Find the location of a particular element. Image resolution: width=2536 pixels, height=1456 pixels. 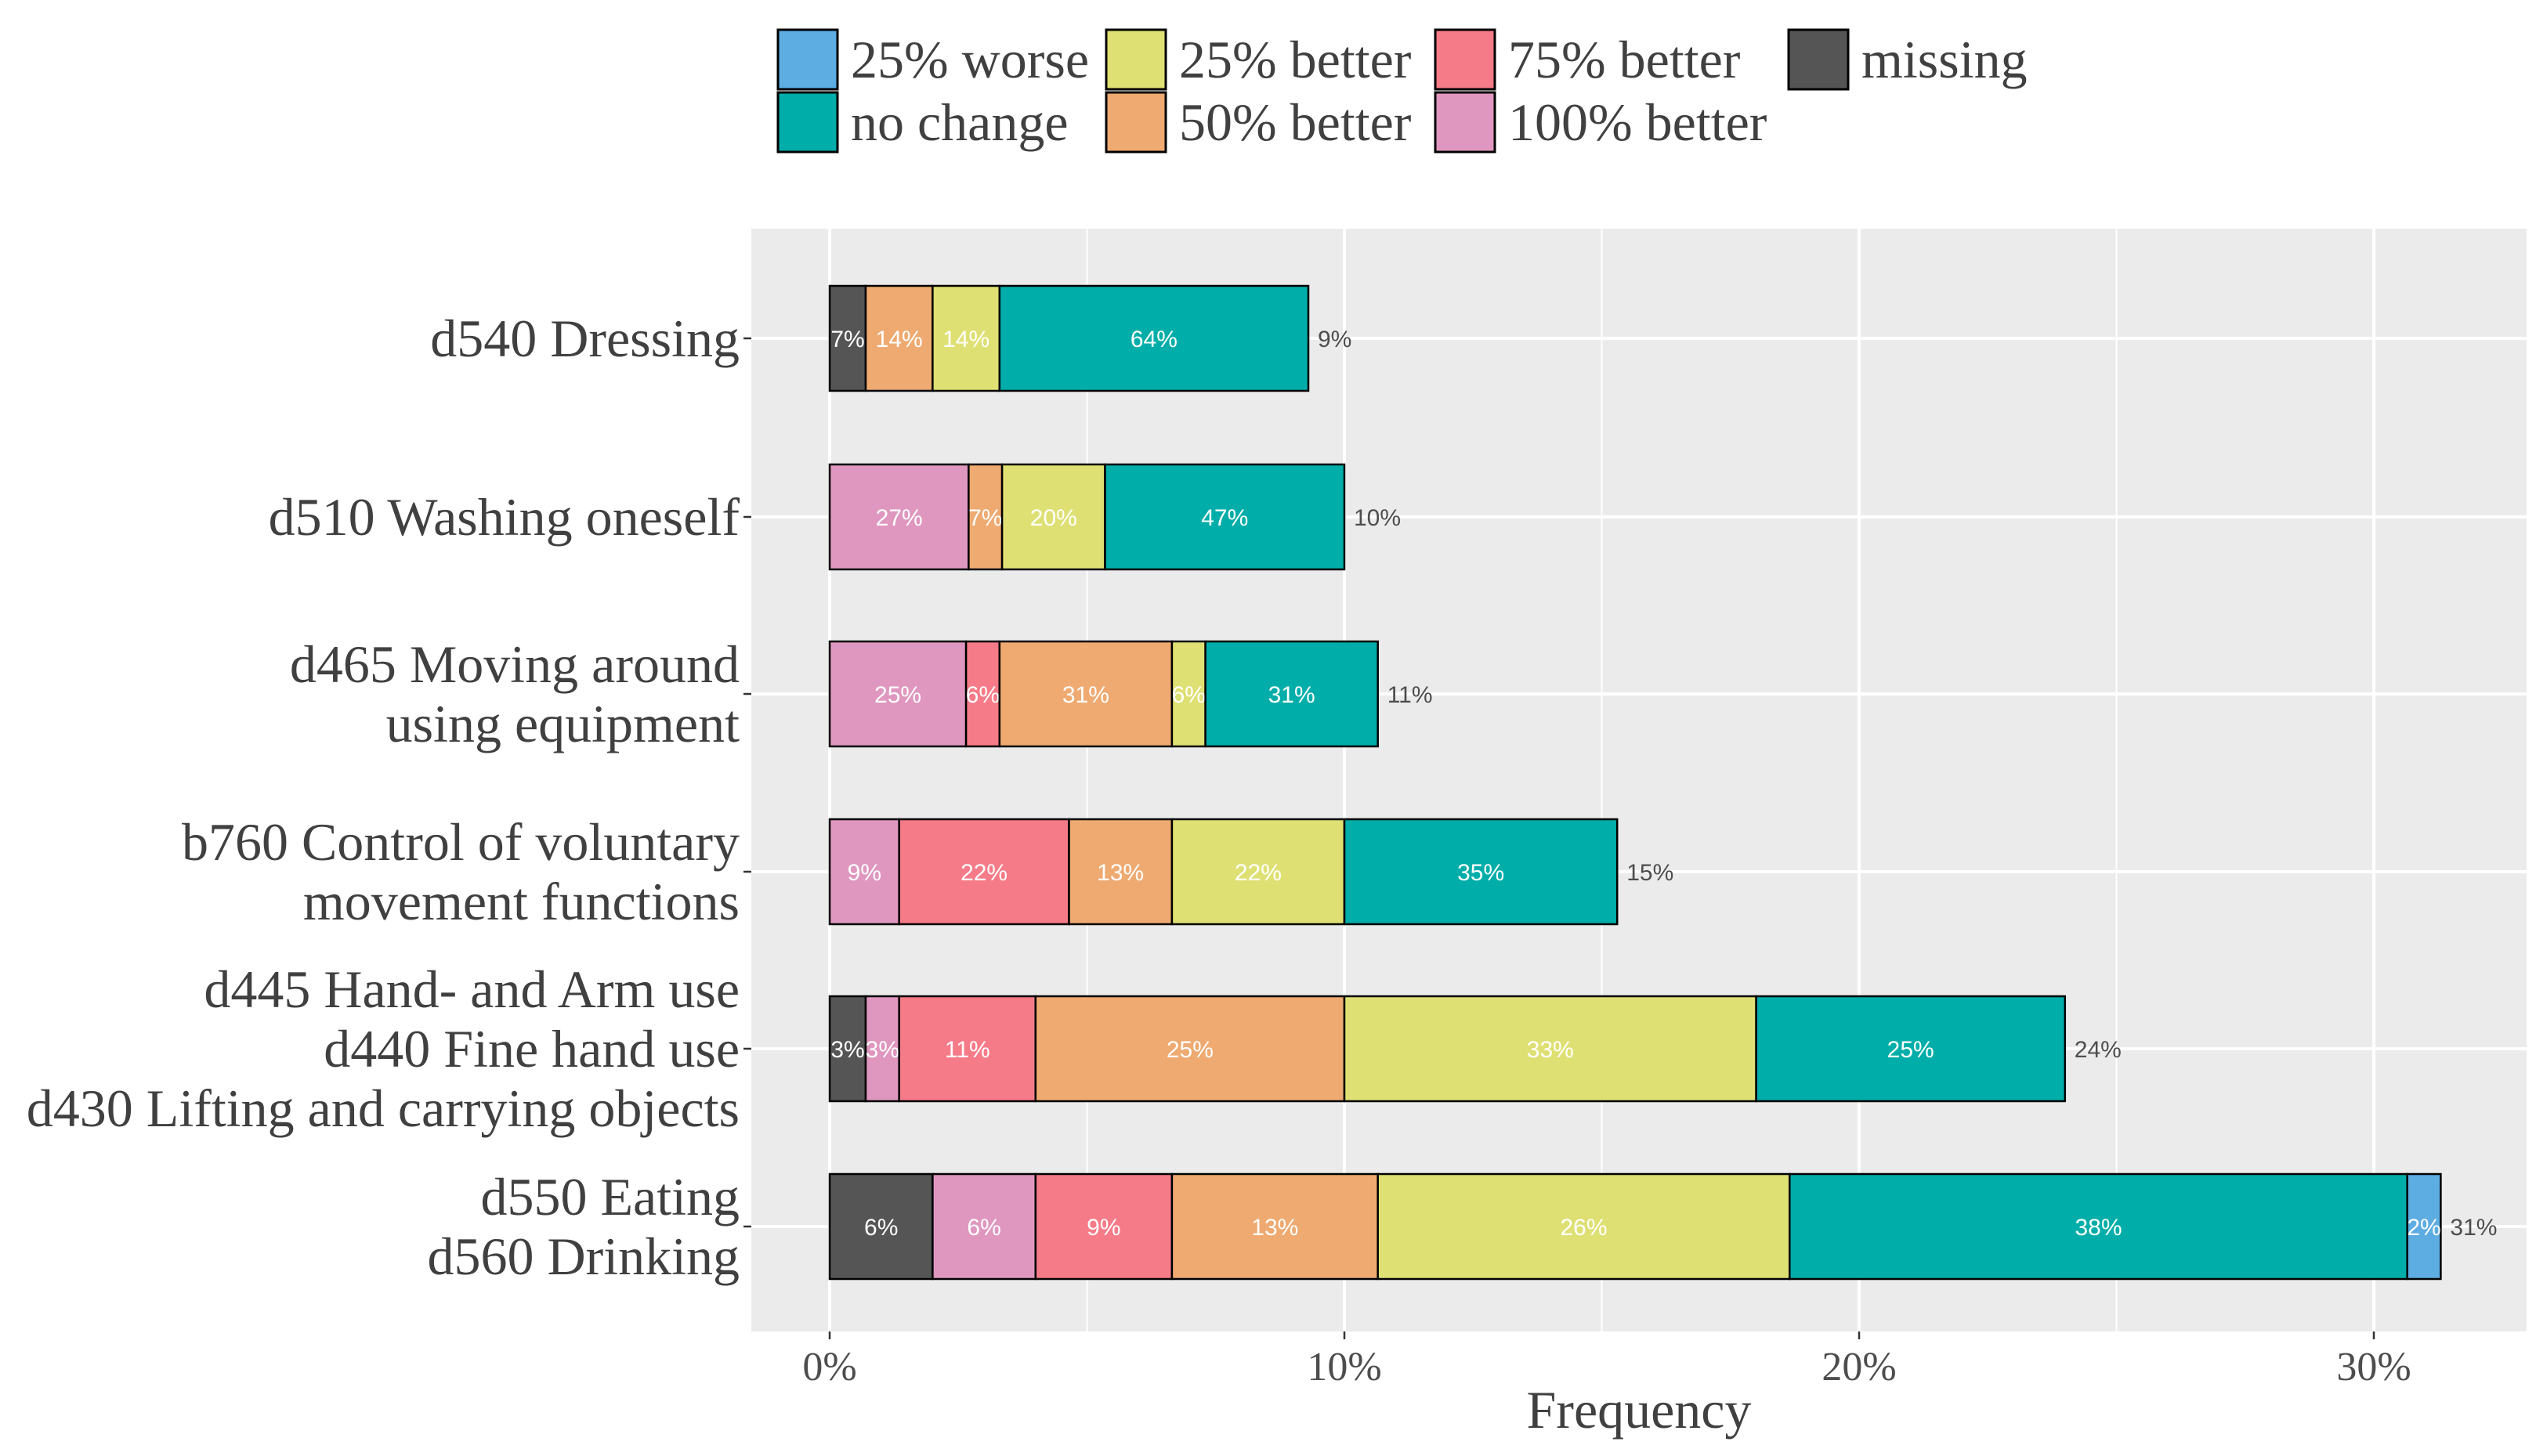

segment-label: 47% is located at coordinates (1224, 518).